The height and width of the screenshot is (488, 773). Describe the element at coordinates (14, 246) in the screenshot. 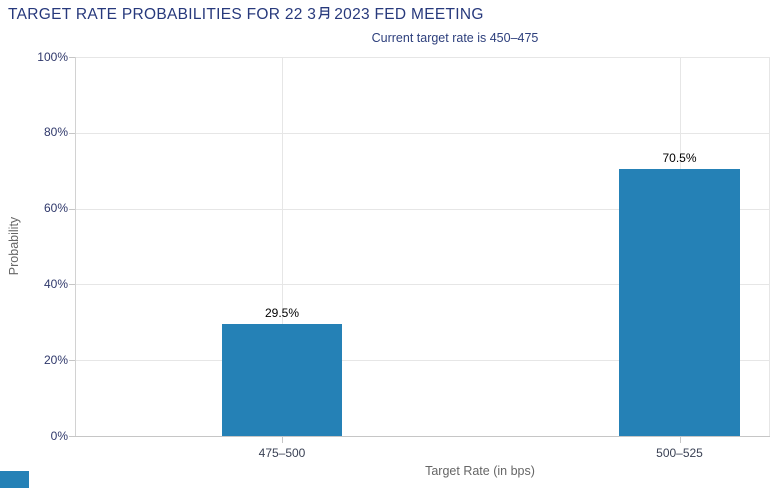

I see `y-axis-title: Probability` at that location.